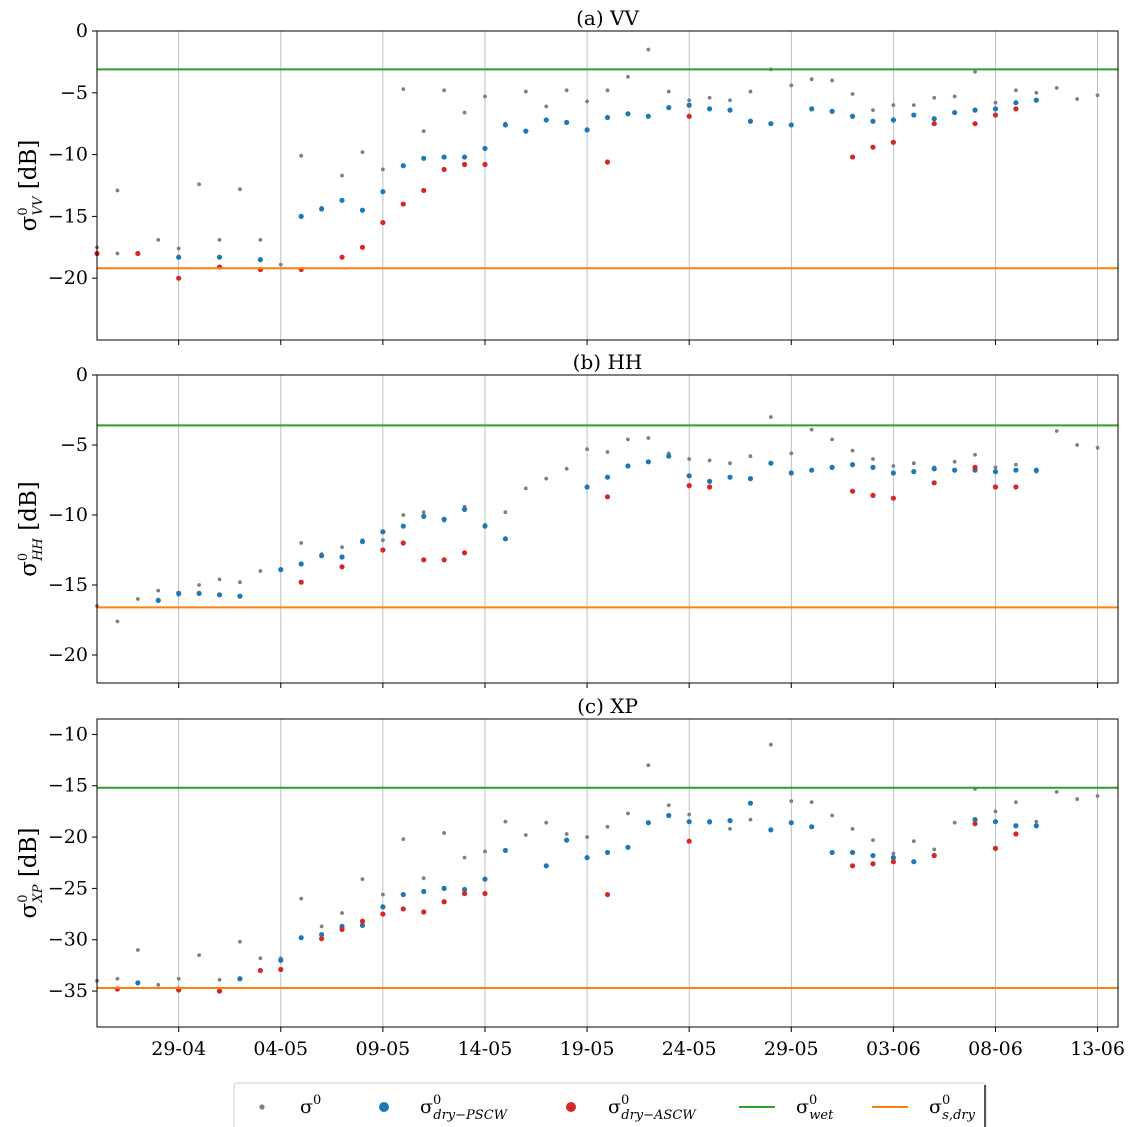 The image size is (1130, 1127). What do you see at coordinates (571, 1107) in the screenshot?
I see `legend-marker` at bounding box center [571, 1107].